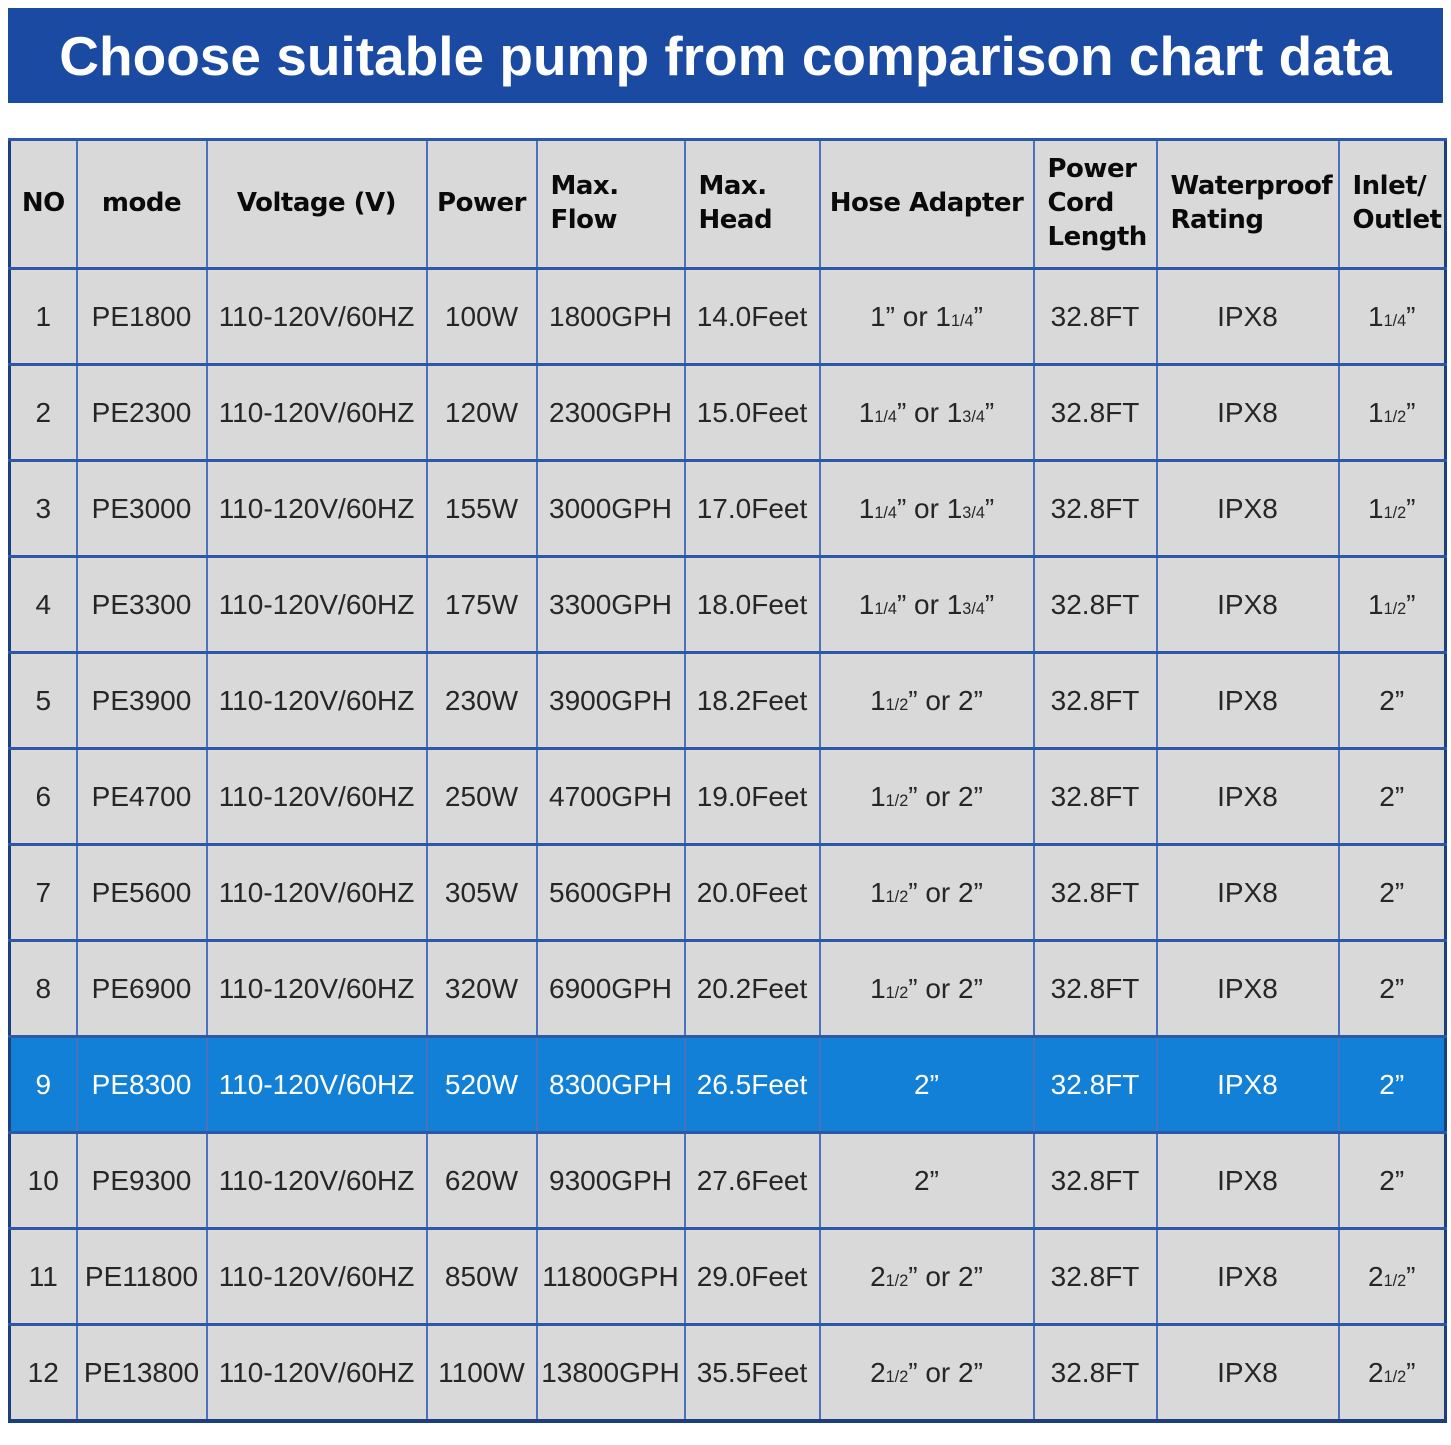 The height and width of the screenshot is (1445, 1451). What do you see at coordinates (926, 316) in the screenshot?
I see `cell-hose-adapter: 1” or 11/4”` at bounding box center [926, 316].